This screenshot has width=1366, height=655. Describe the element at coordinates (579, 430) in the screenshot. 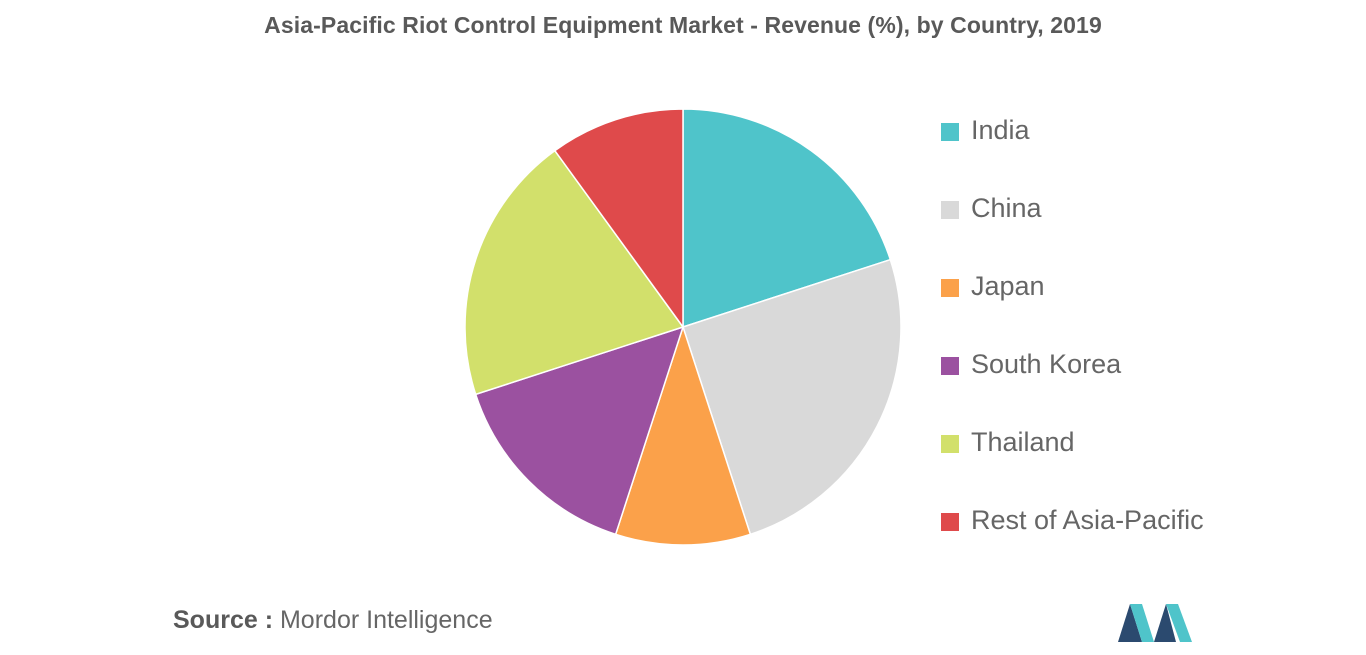

I see `pie-slice-south-korea` at that location.